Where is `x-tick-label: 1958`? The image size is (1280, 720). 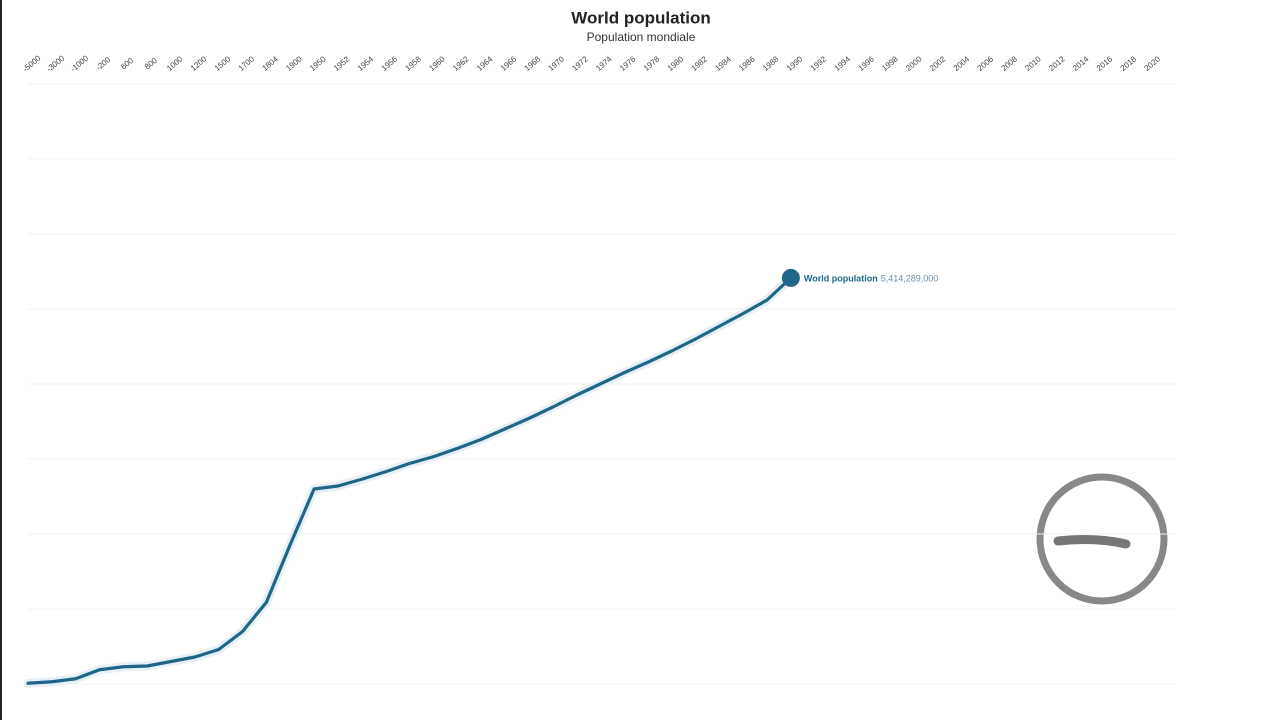
x-tick-label: 1958 is located at coordinates (413, 63).